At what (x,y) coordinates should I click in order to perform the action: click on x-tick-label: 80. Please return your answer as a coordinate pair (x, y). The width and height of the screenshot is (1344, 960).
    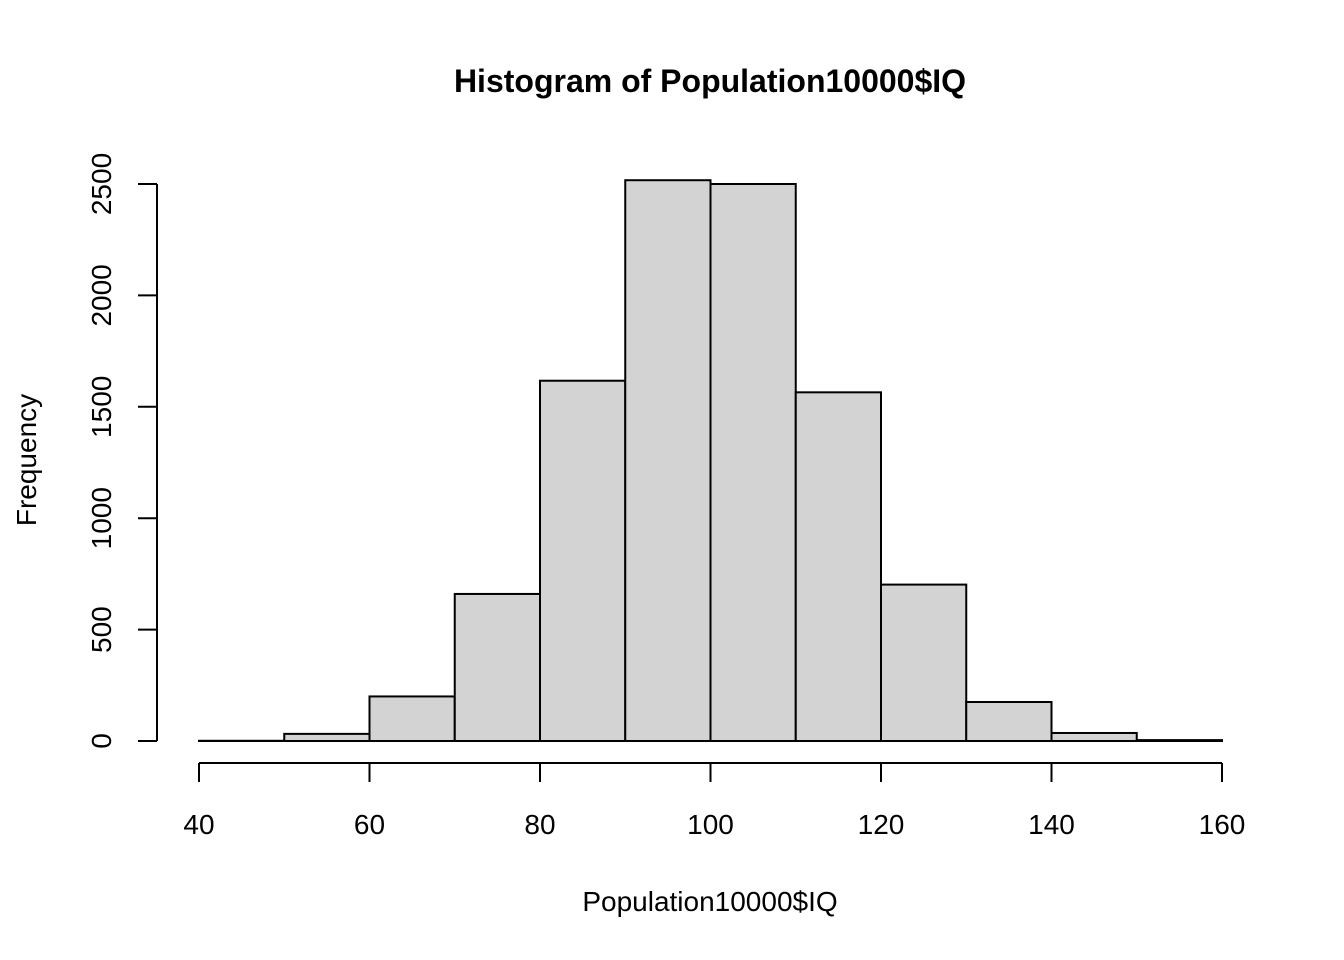
    Looking at the image, I should click on (539, 824).